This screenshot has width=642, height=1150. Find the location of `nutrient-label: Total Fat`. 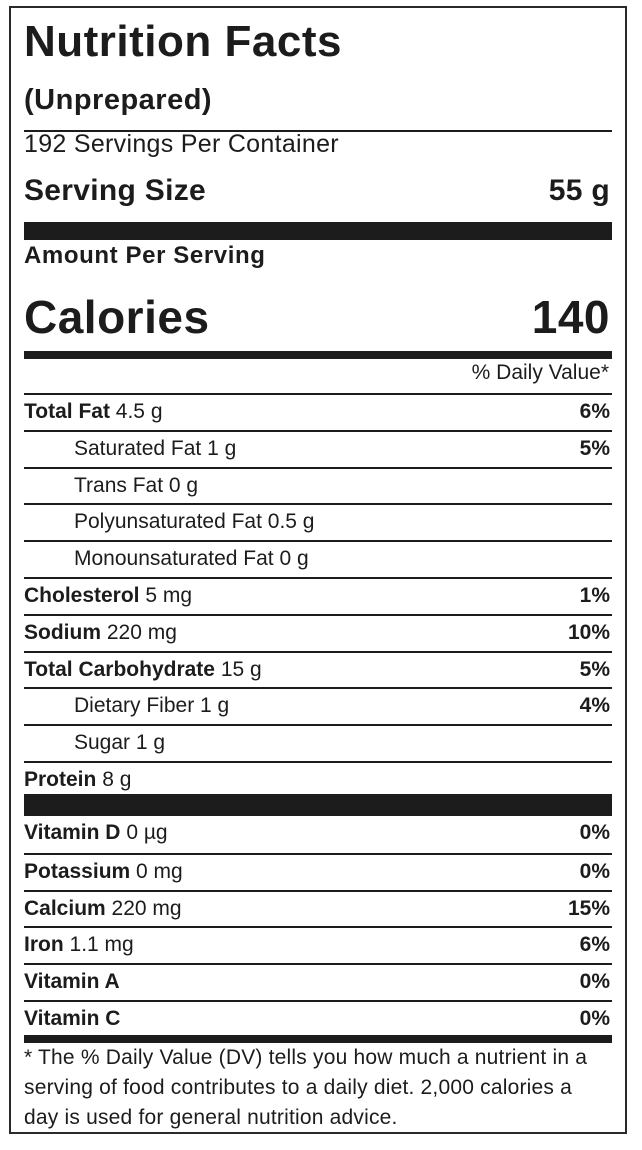

nutrient-label: Total Fat is located at coordinates (67, 411).